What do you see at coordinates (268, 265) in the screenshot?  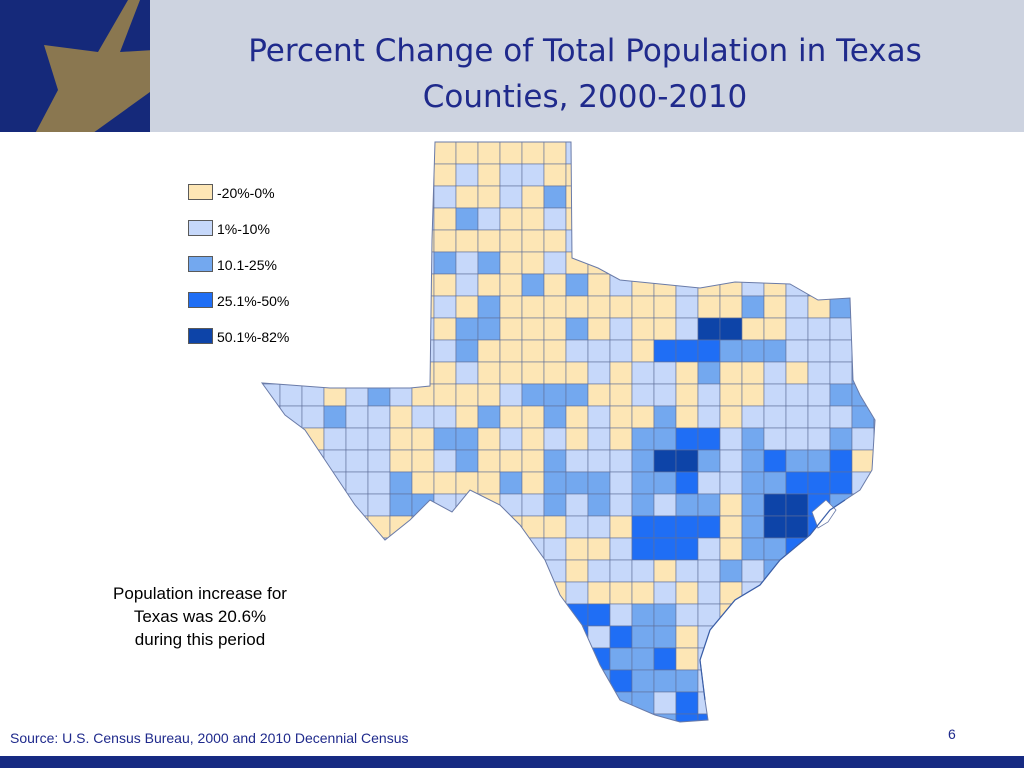 I see `legend-item-3: 10.1-25%` at bounding box center [268, 265].